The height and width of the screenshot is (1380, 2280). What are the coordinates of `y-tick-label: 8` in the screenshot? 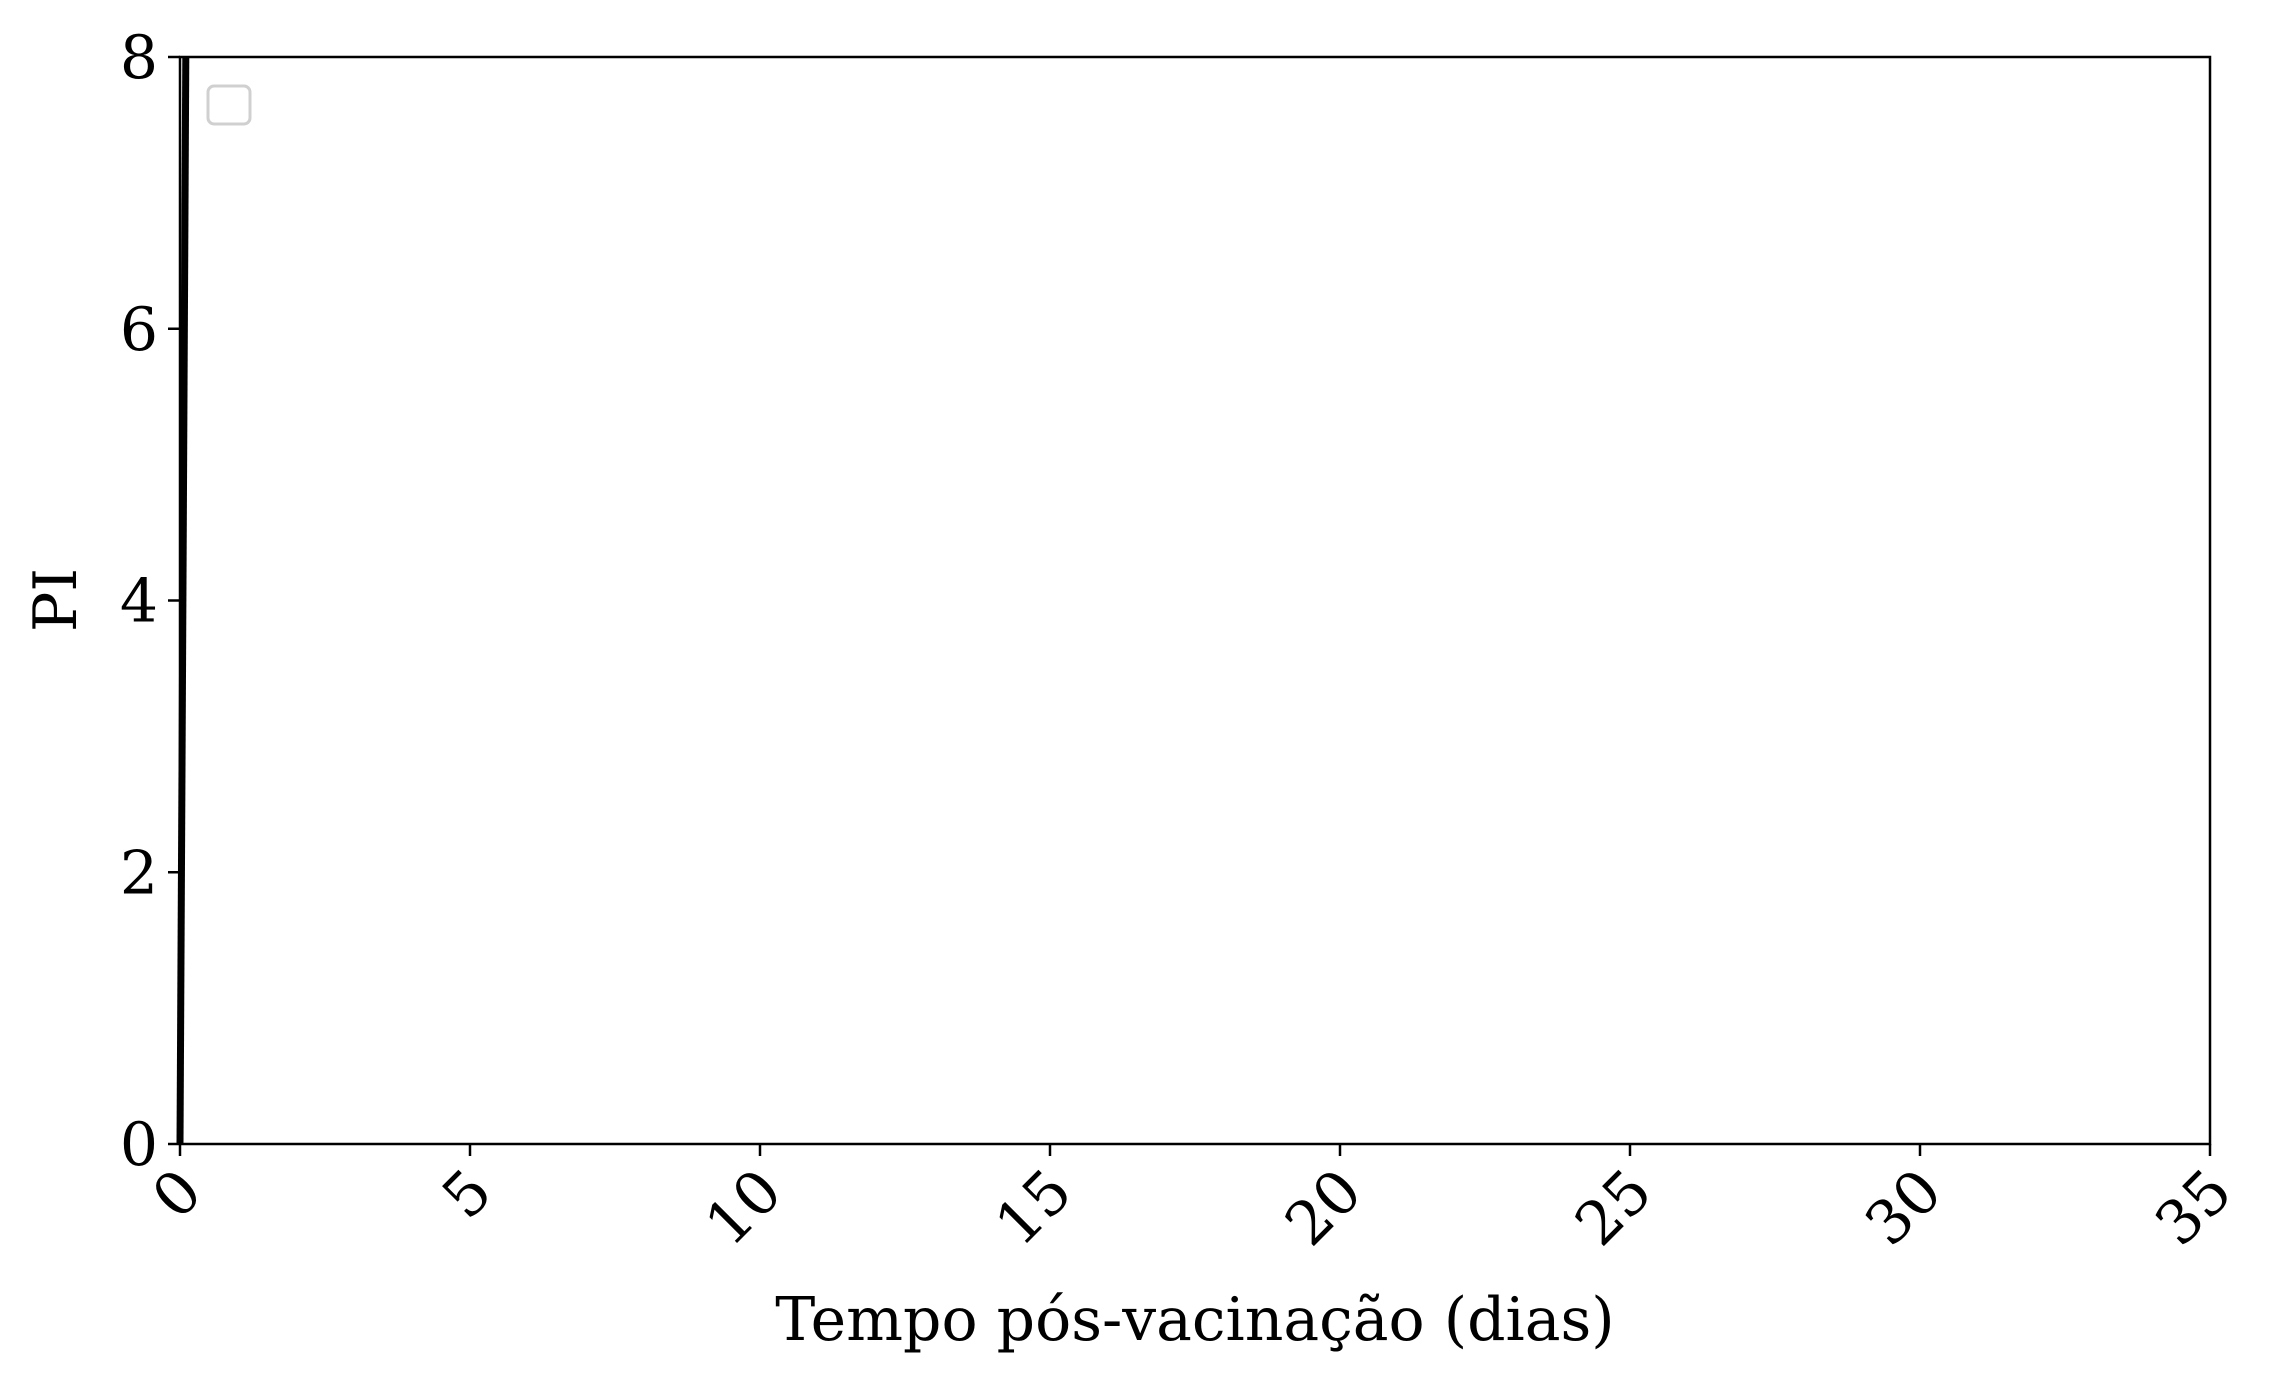 It's located at (139, 58).